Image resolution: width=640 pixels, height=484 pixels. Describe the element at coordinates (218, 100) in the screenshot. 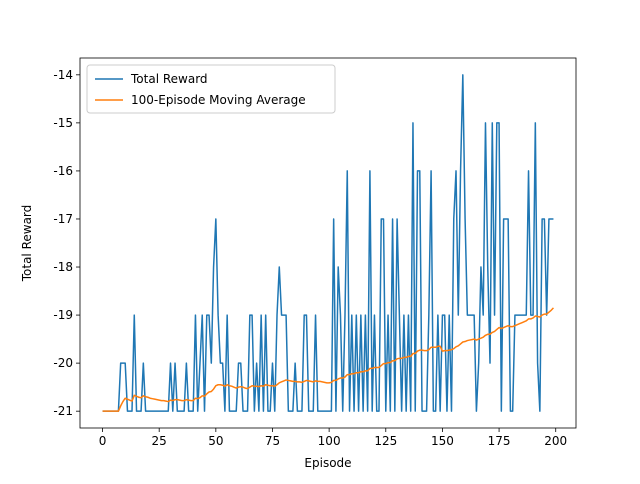

I see `legend-label: 100-Episode Moving Average` at that location.